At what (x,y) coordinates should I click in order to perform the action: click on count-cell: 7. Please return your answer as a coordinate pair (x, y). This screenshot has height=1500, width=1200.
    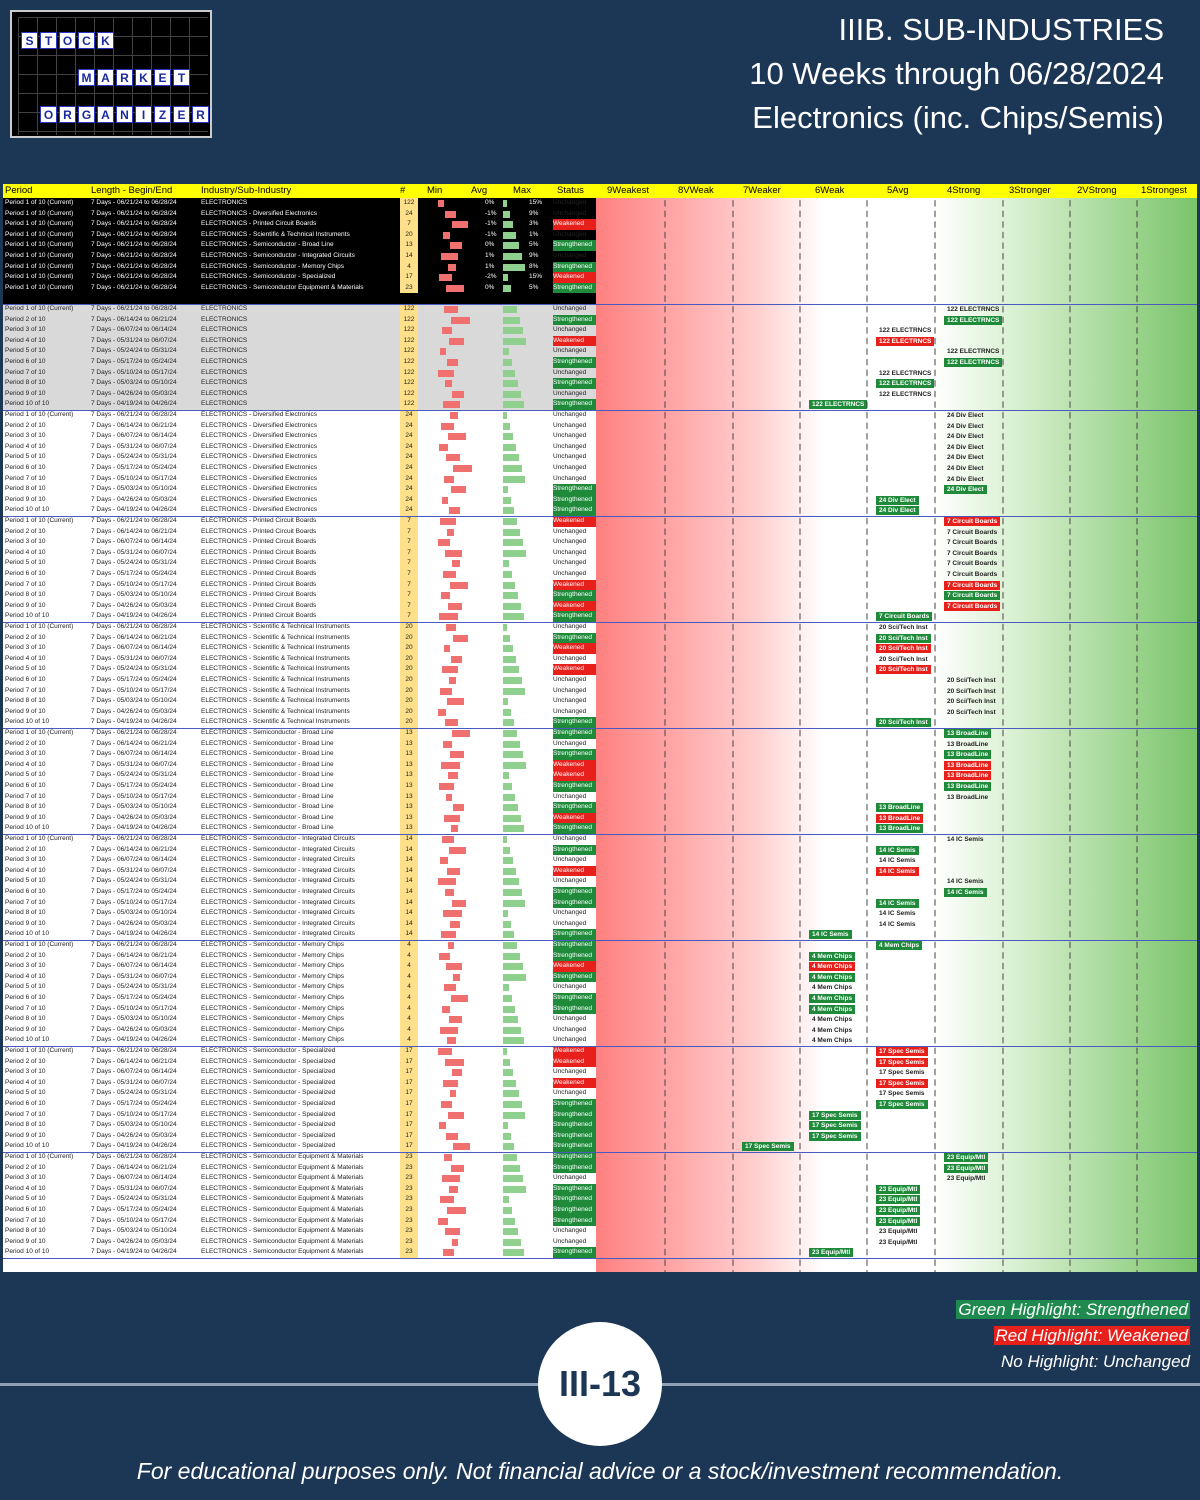
    Looking at the image, I should click on (409, 224).